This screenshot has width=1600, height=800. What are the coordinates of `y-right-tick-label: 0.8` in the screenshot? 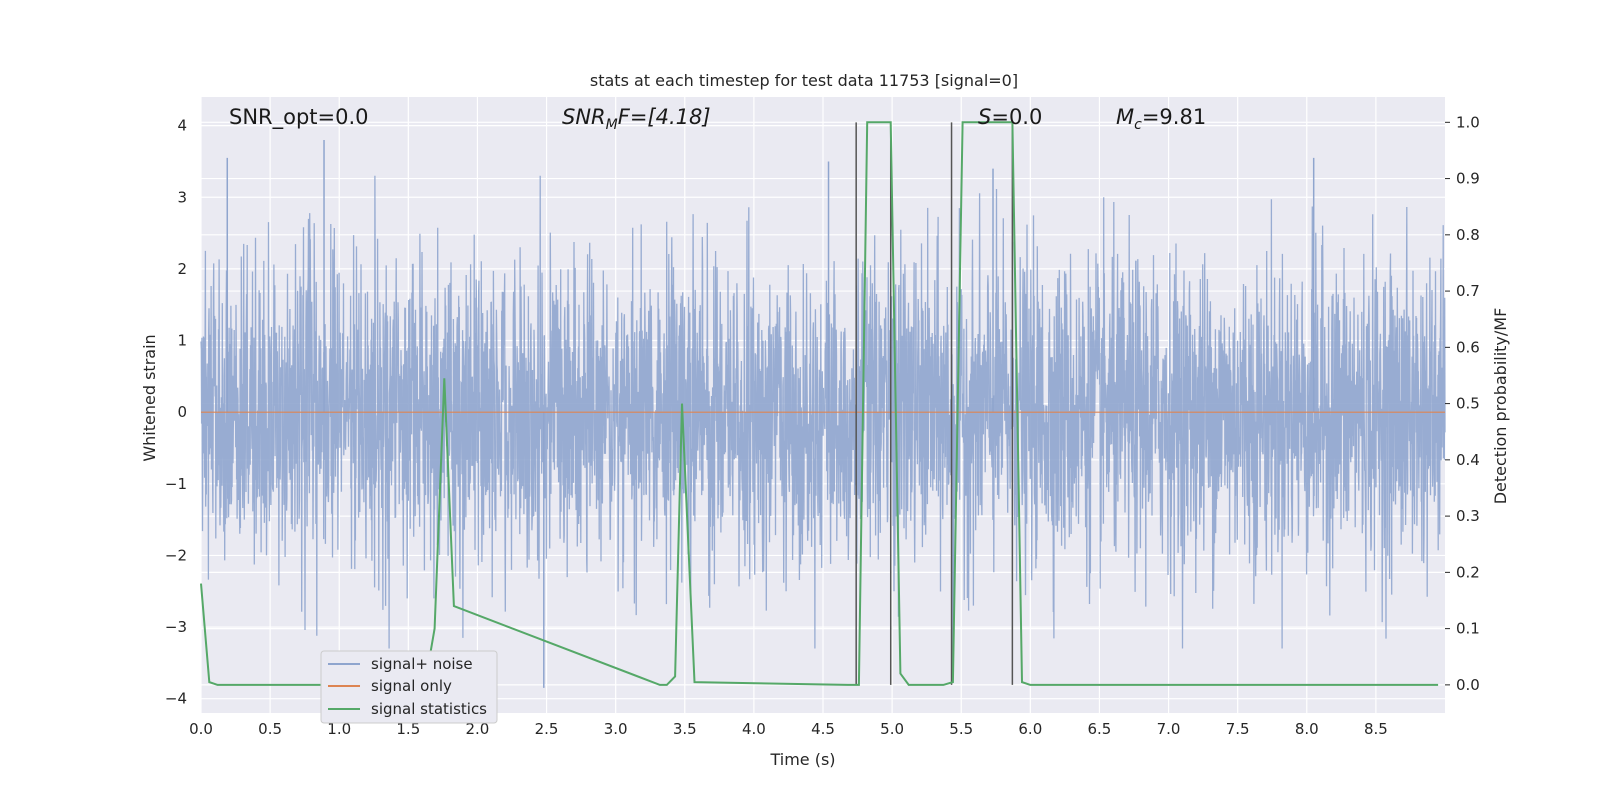 It's located at (1468, 235).